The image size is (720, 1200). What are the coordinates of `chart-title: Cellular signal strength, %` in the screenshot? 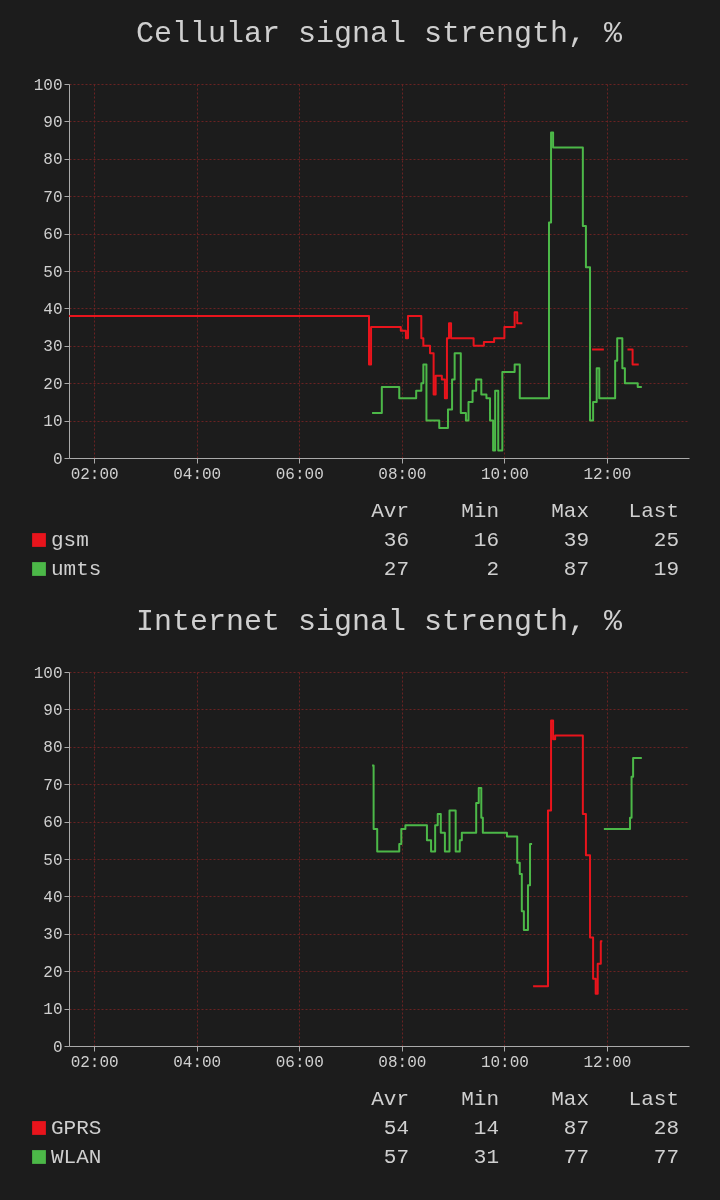 It's located at (379, 34).